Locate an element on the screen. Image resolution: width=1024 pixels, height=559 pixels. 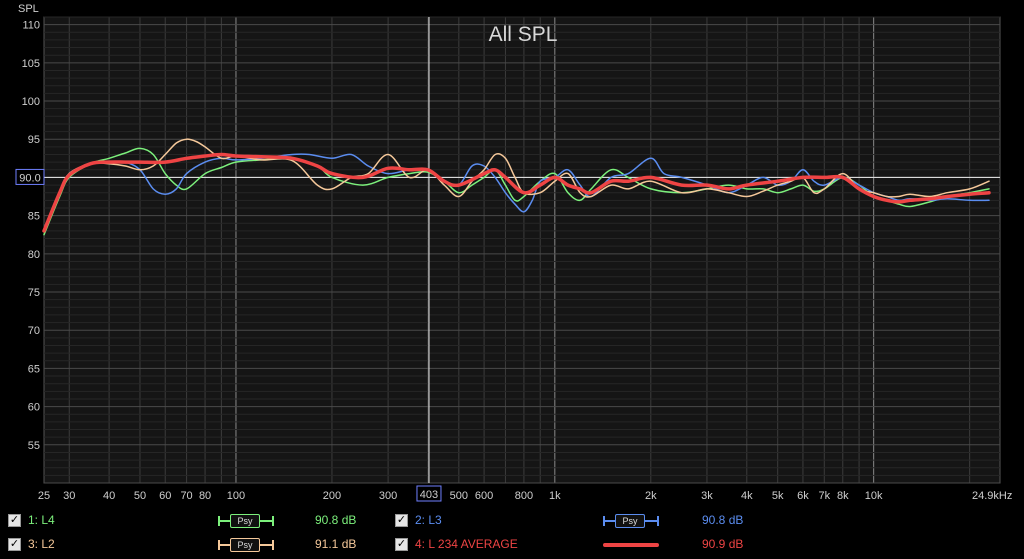
legend-label: 3: L2 is located at coordinates (41, 544).